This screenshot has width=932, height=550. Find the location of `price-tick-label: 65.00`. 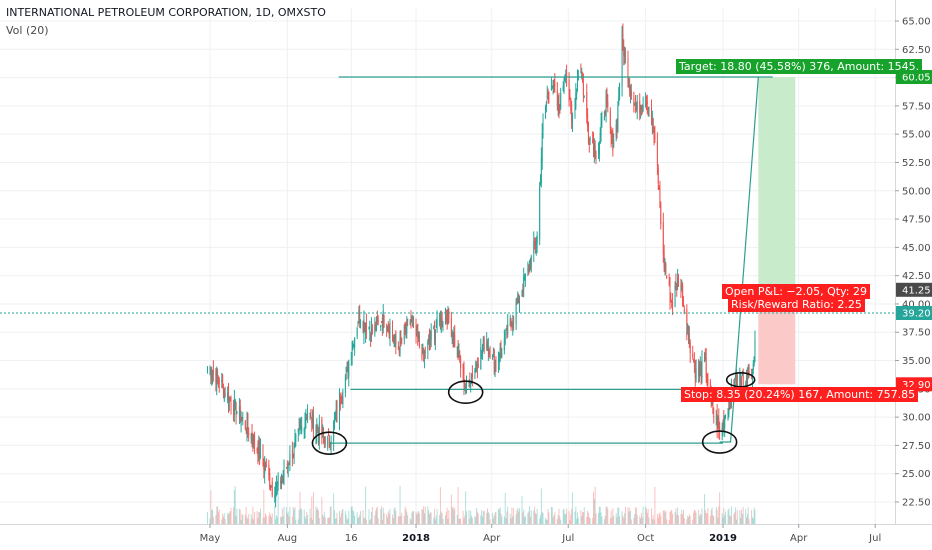

price-tick-label: 65.00 is located at coordinates (916, 22).